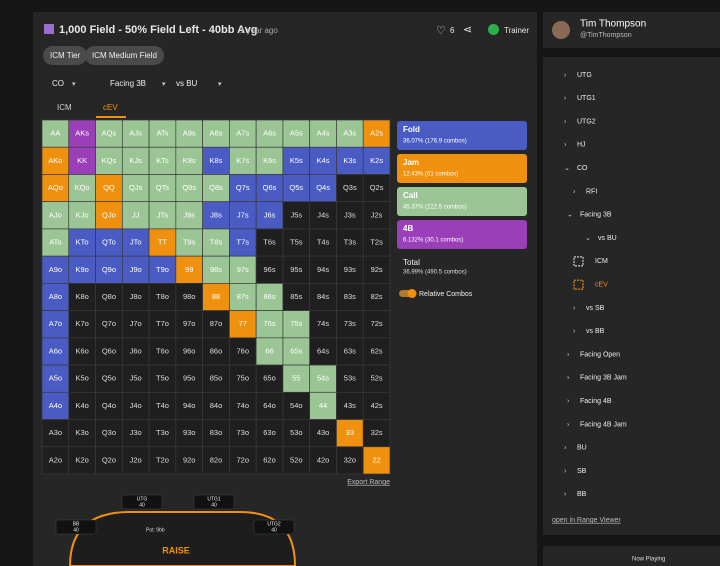 The image size is (720, 566). Describe the element at coordinates (603, 378) in the screenshot. I see `tree-item: Facing 3B Jam` at that location.